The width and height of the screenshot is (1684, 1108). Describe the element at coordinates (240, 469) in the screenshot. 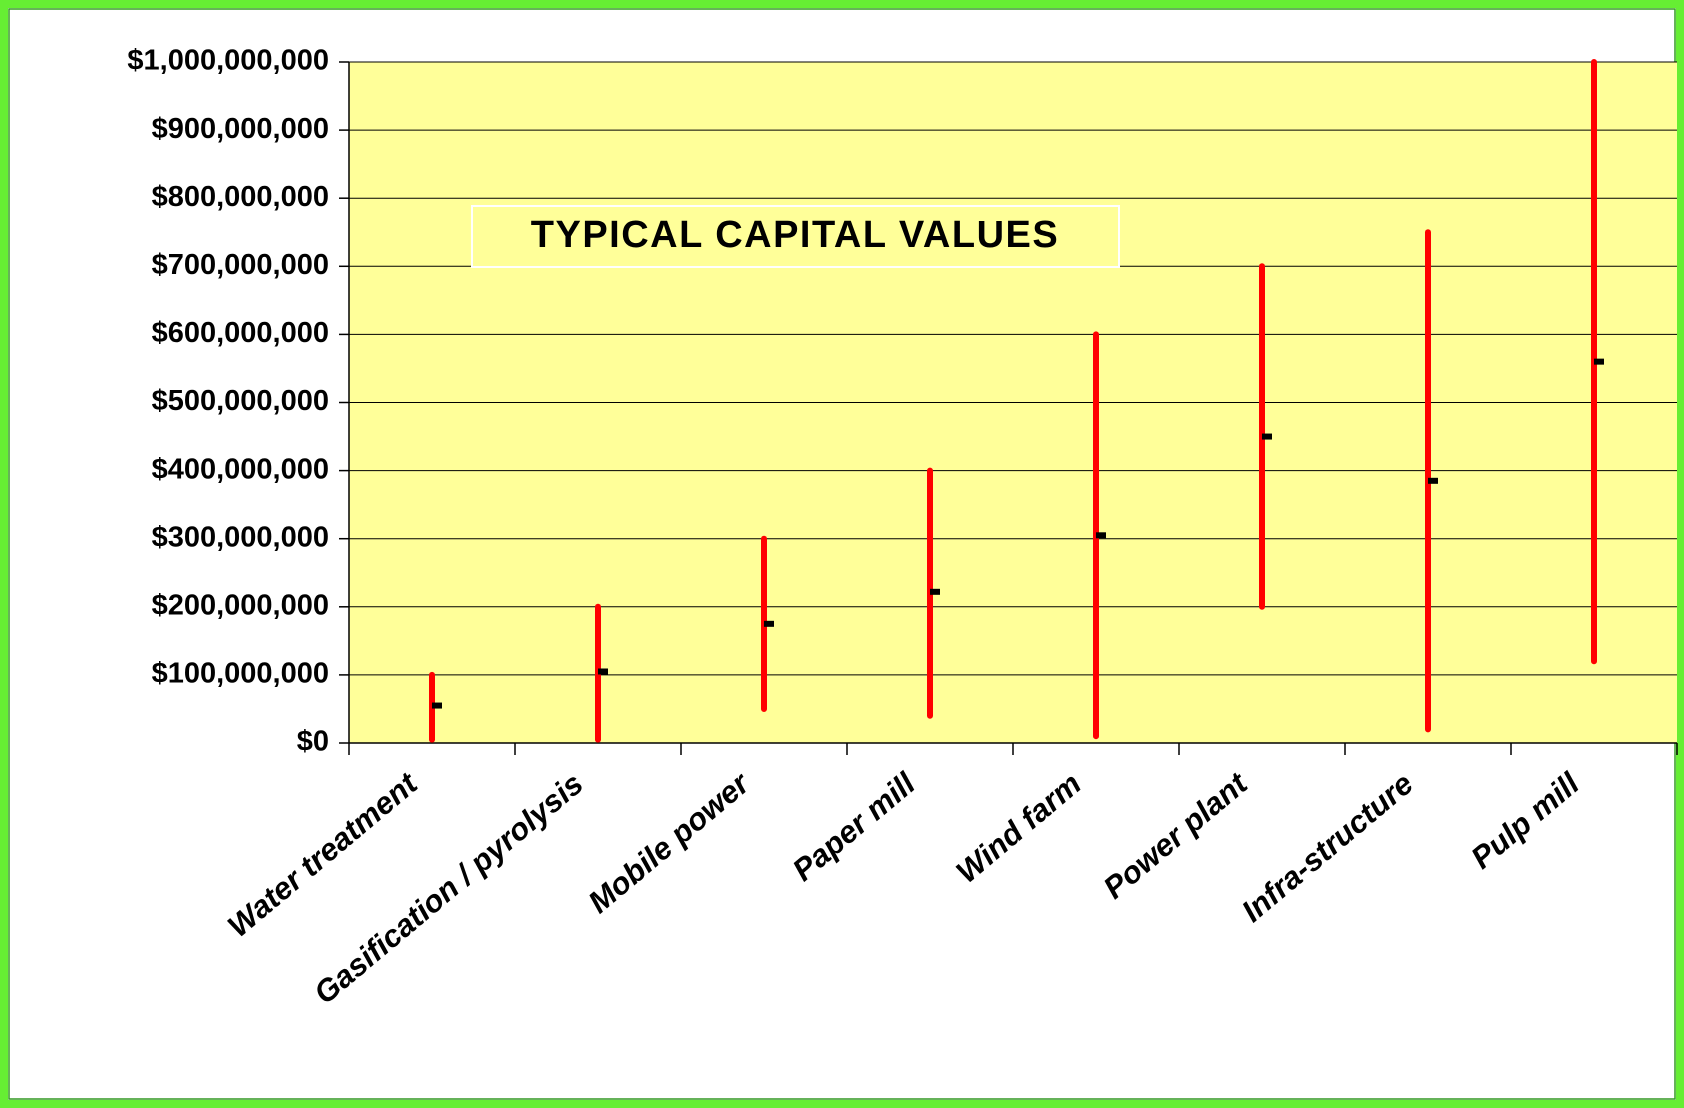

I see `y-tick-label: $400,000,000` at that location.